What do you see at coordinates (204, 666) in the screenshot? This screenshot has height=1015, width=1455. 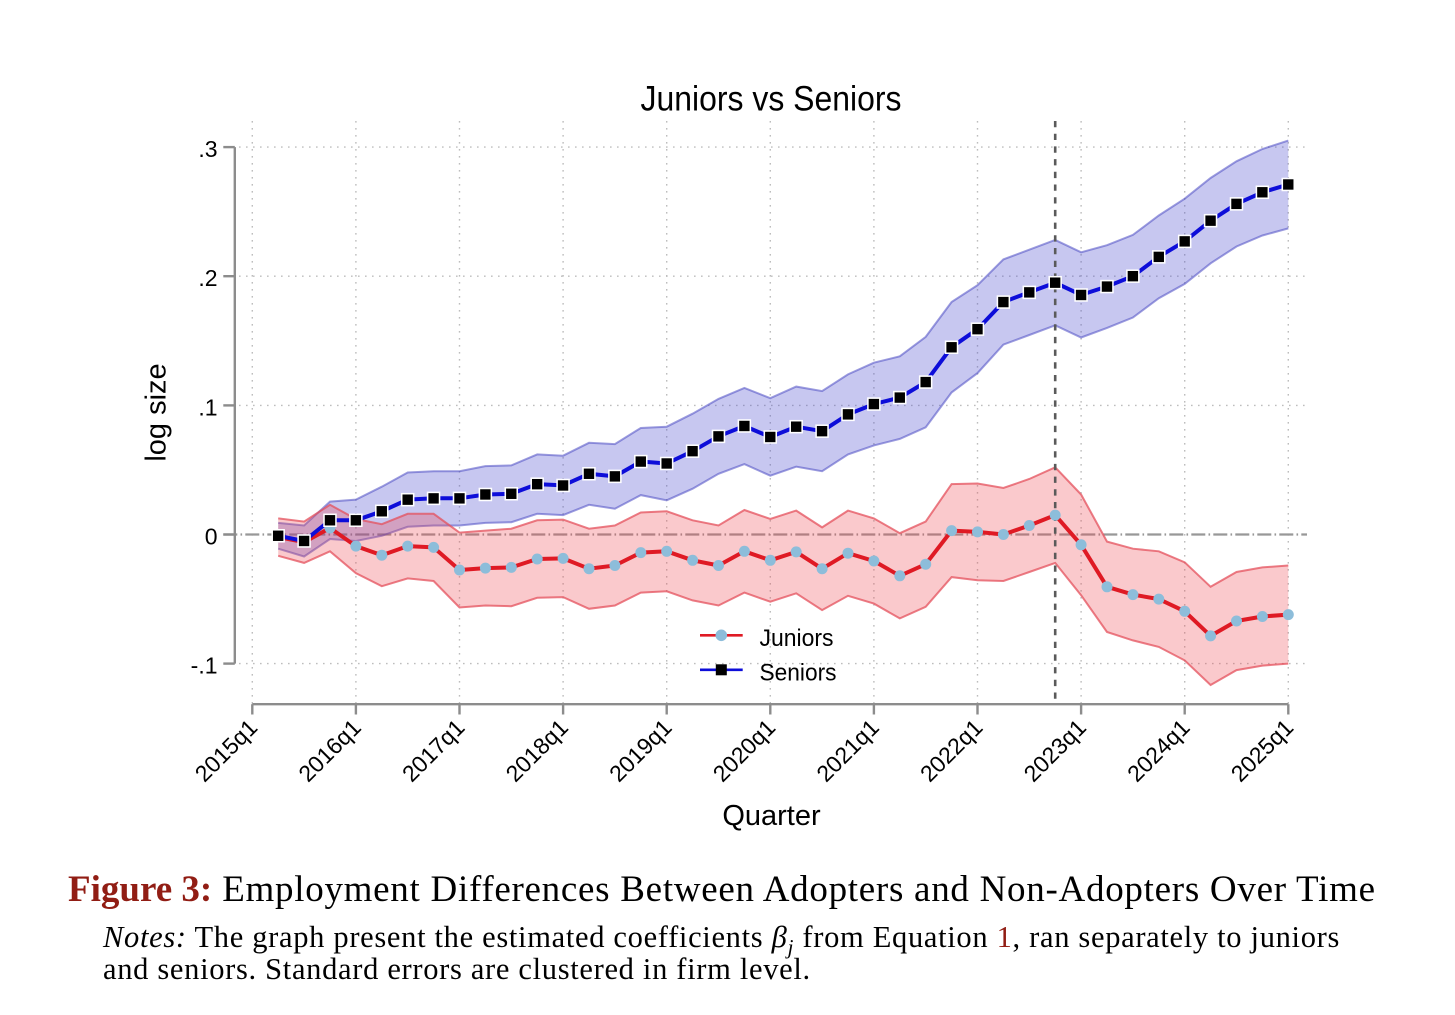 I see `svg-text: -.1` at bounding box center [204, 666].